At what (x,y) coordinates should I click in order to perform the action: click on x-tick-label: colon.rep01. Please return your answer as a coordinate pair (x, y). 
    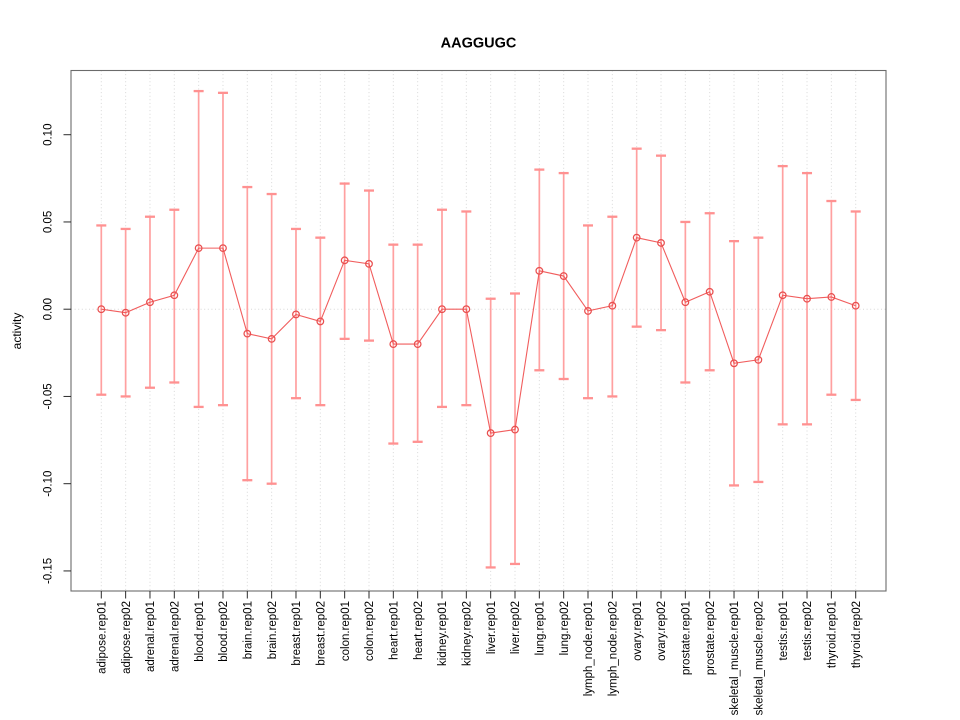
    Looking at the image, I should click on (346, 631).